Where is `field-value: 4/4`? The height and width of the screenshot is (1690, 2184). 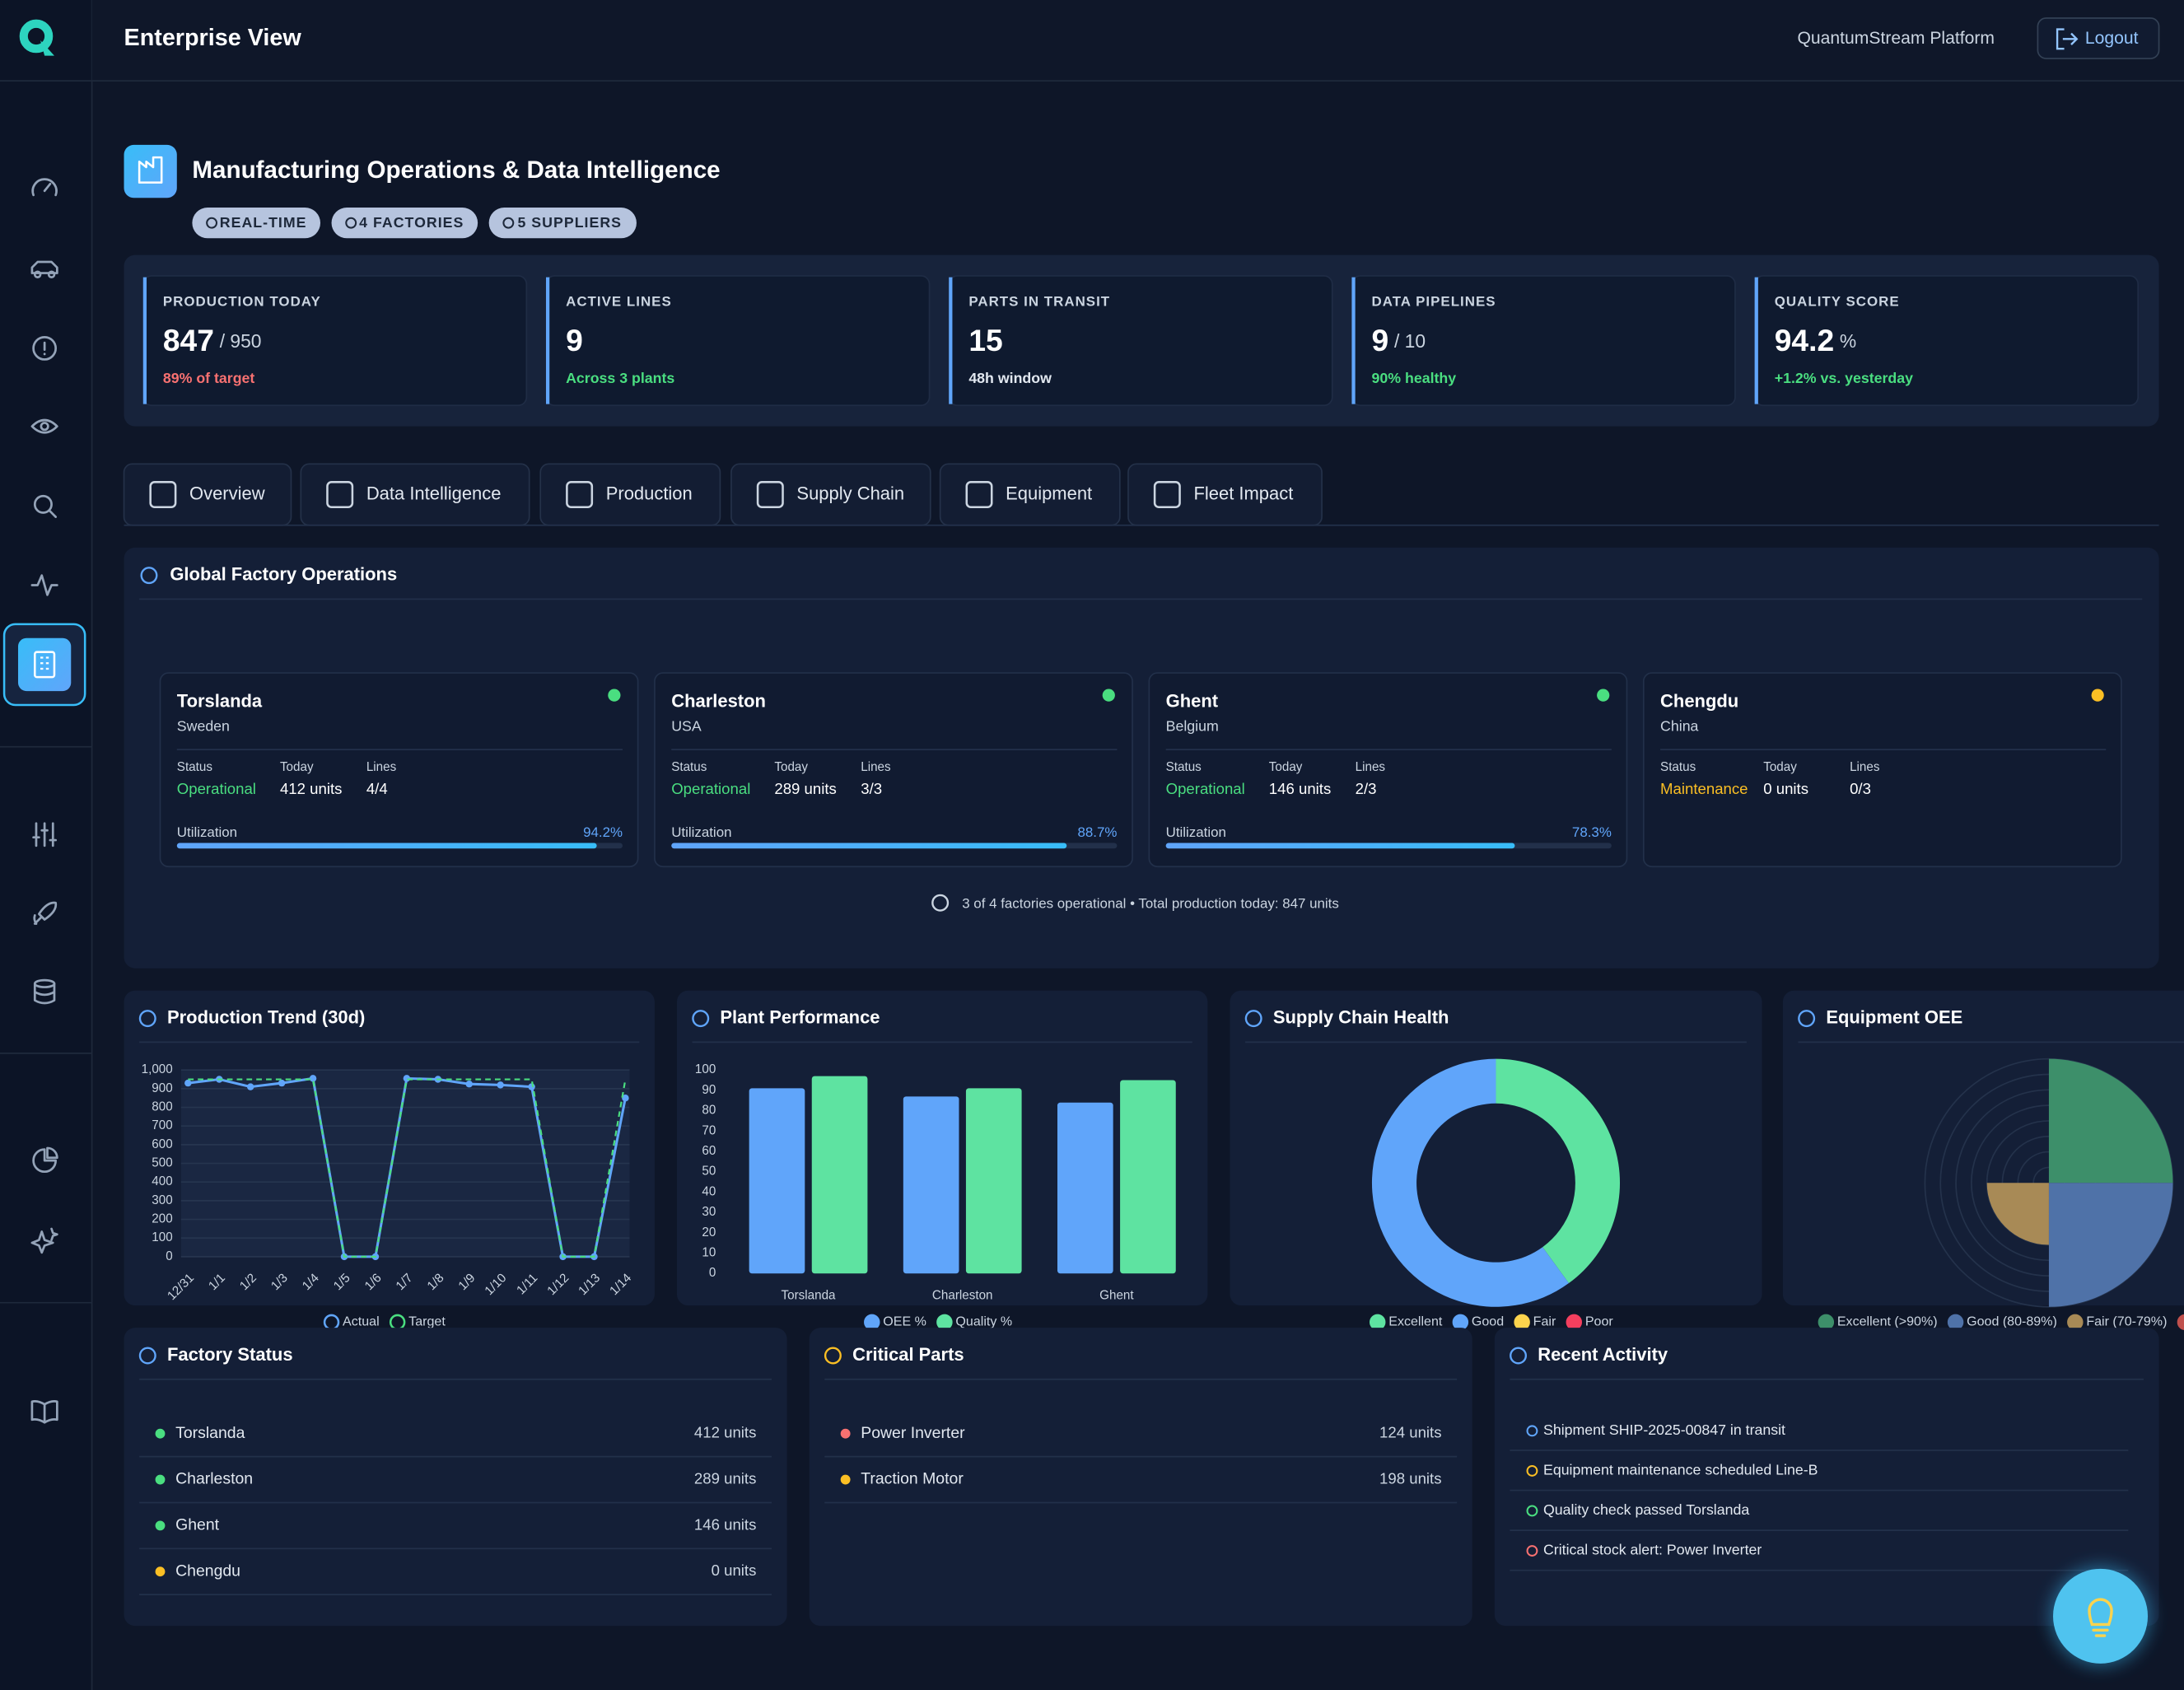
field-value: 4/4 is located at coordinates (377, 788).